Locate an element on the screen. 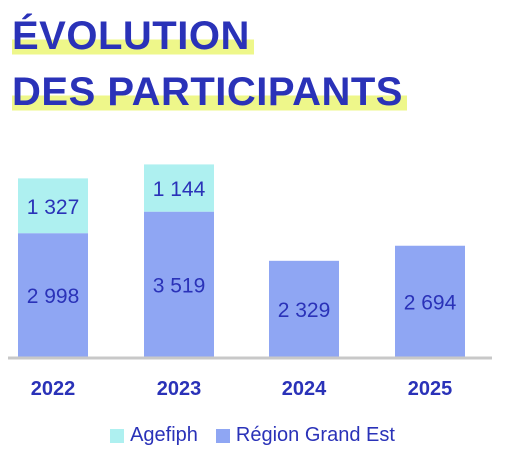  chart-legend: Agefiph Région Grand Est is located at coordinates (252, 435).